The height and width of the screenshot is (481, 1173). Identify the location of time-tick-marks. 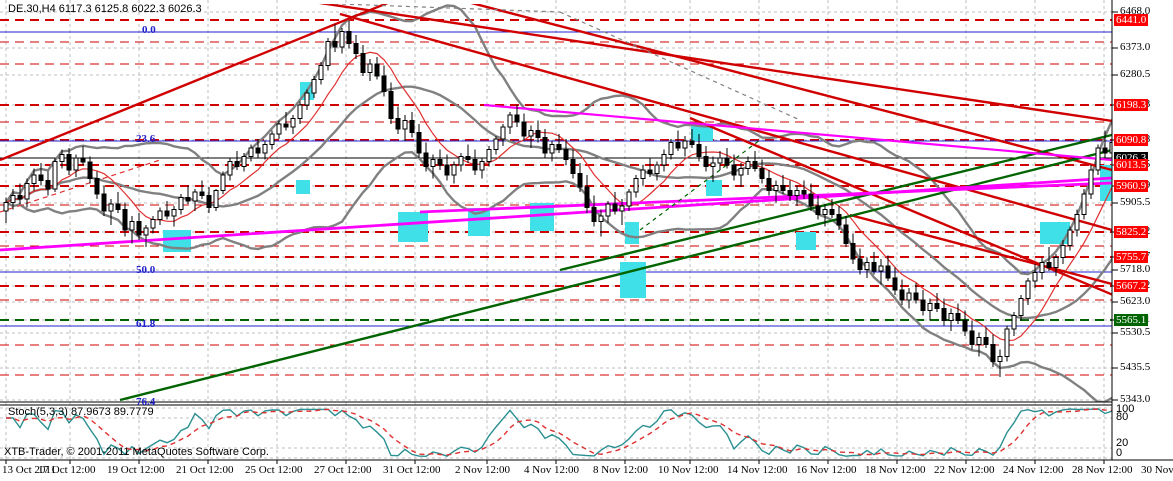
(555, 462).